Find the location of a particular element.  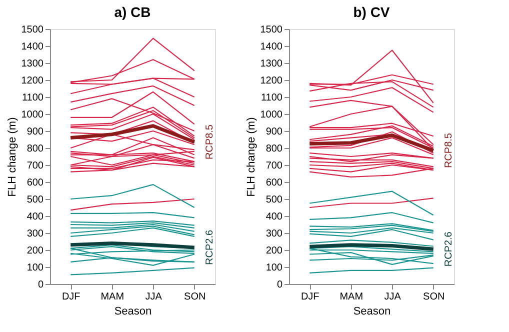

chart-title: b) CV is located at coordinates (371, 12).